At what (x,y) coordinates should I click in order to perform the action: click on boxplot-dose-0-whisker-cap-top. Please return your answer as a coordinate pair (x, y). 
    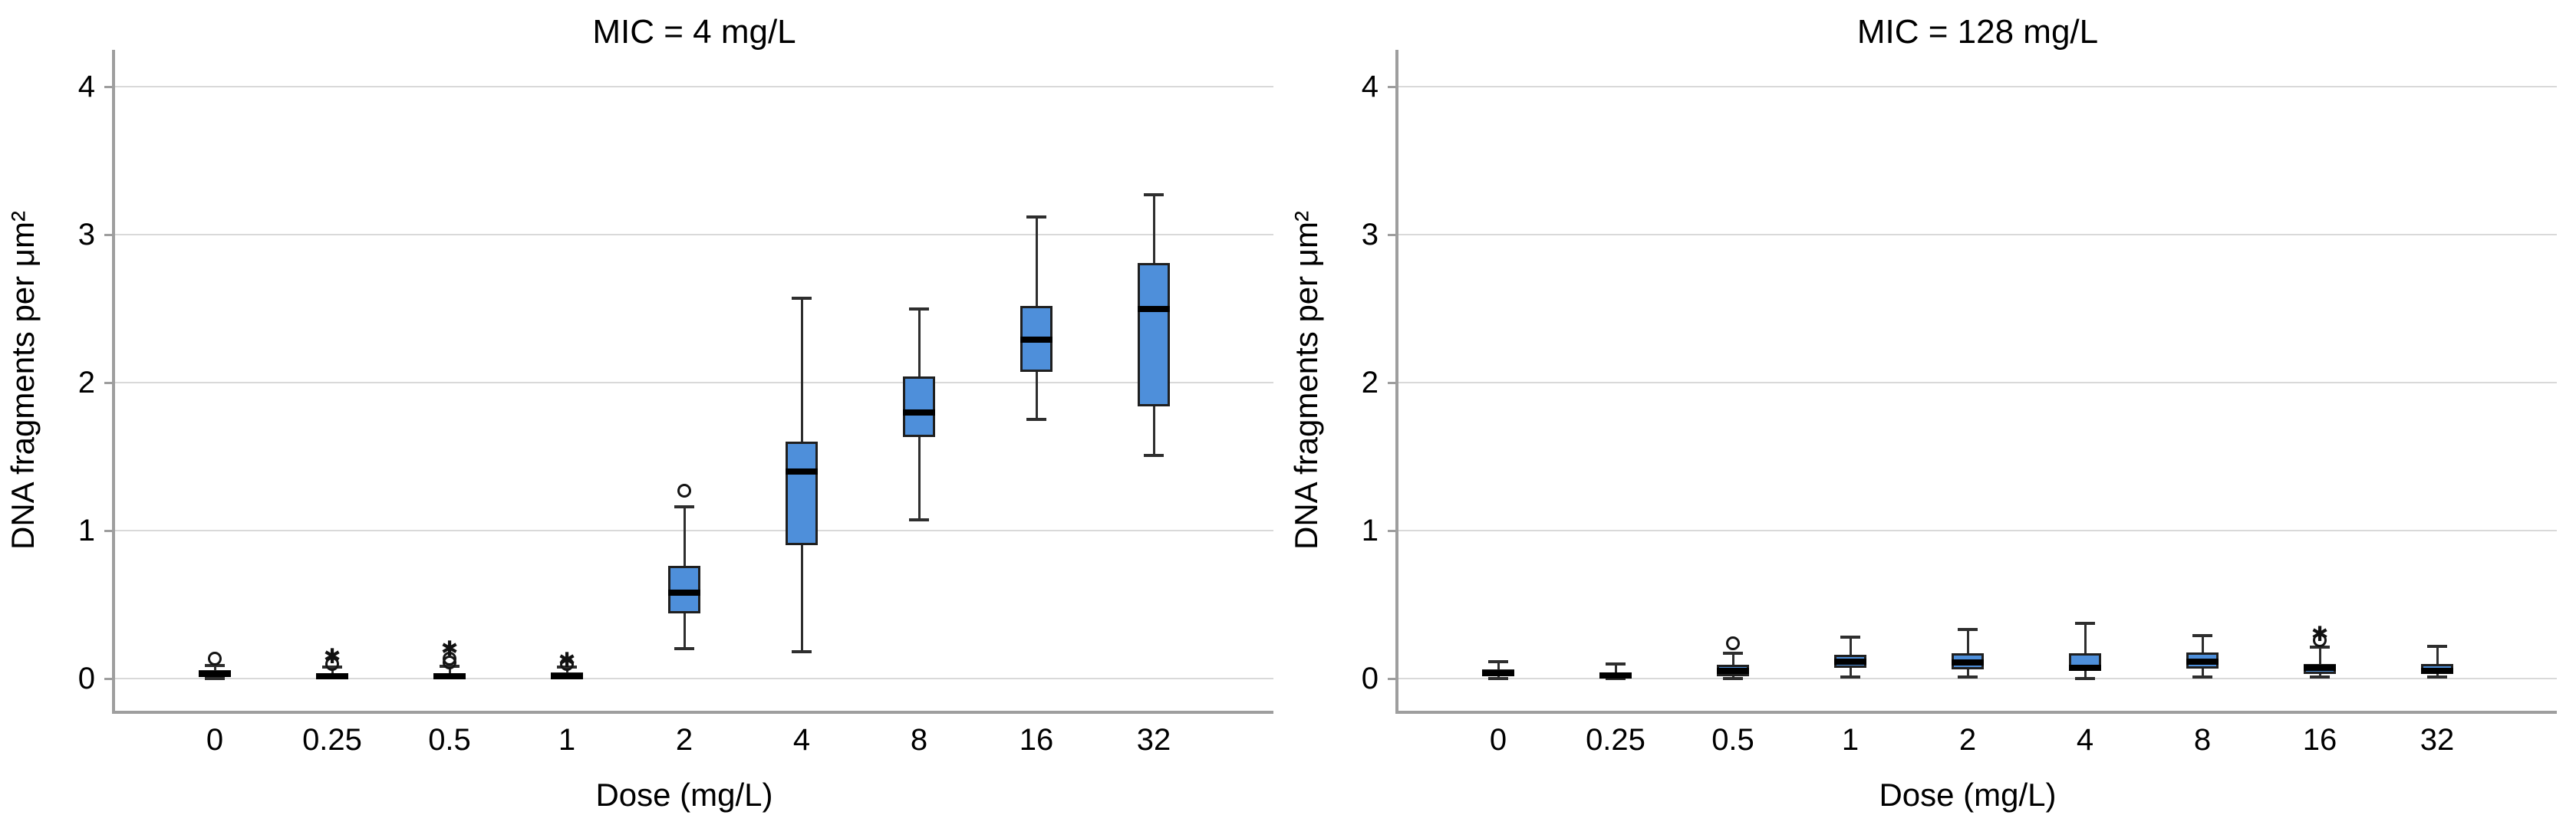
    Looking at the image, I should click on (1498, 661).